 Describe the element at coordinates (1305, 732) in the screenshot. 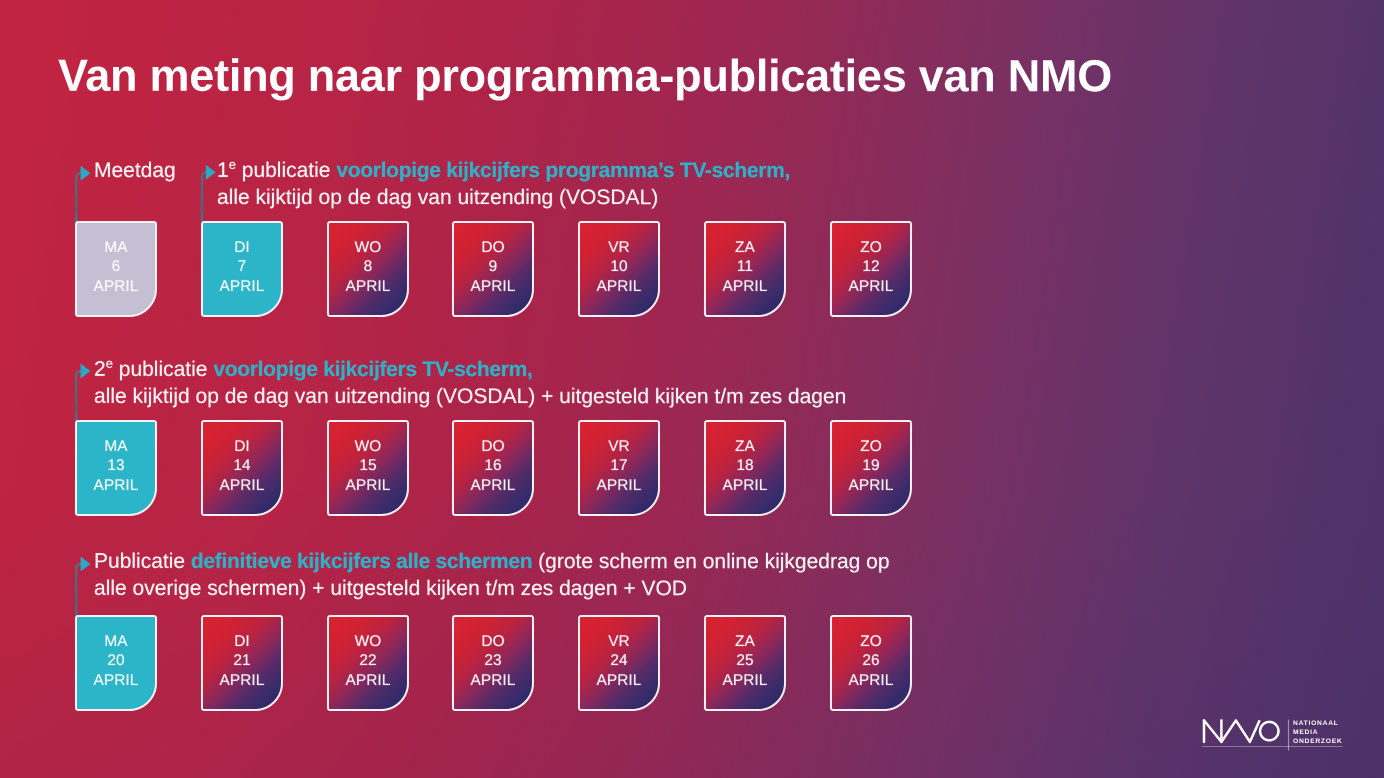

I see `svg-text: MEDIA` at that location.